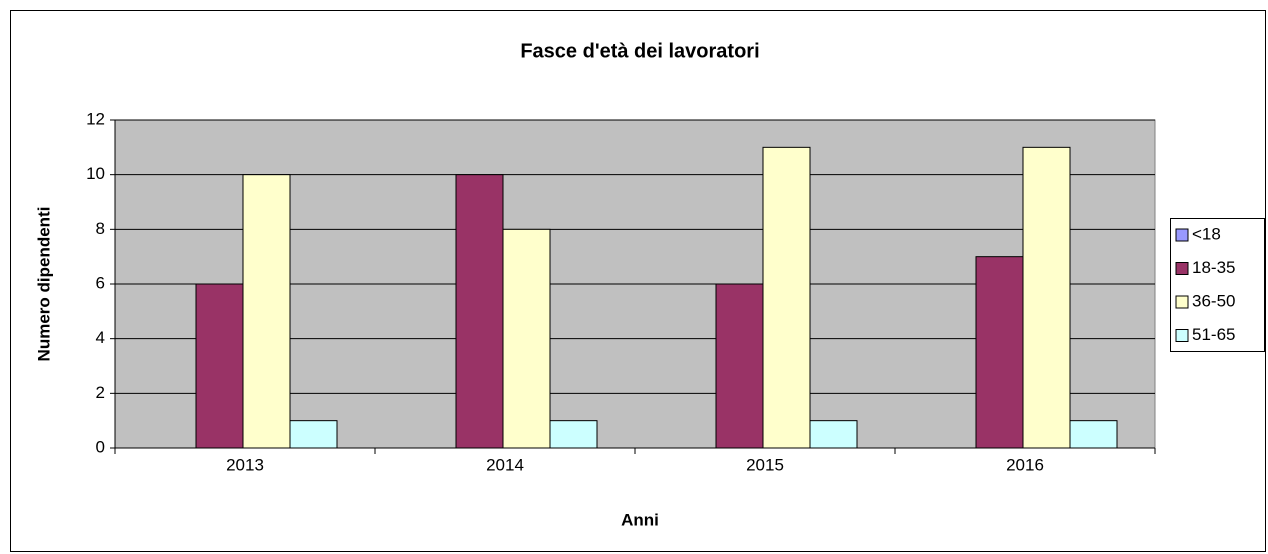 The height and width of the screenshot is (554, 1268). I want to click on y-axis-label: Numero dipendenti, so click(43, 284).